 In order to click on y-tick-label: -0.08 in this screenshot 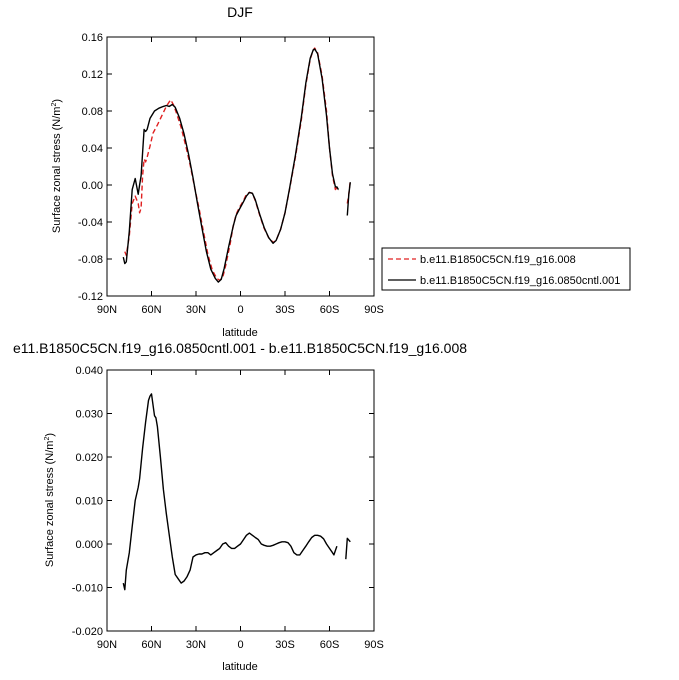, I will do `click(90, 260)`.